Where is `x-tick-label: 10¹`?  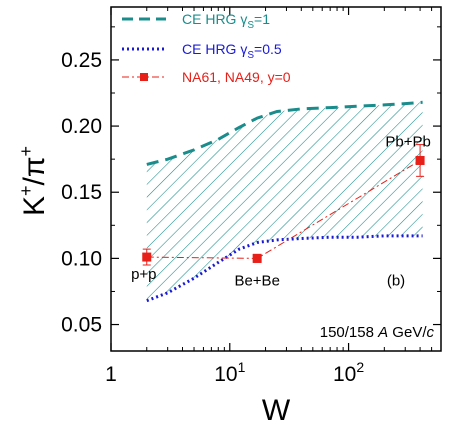 x-tick-label: 10¹ is located at coordinates (229, 372).